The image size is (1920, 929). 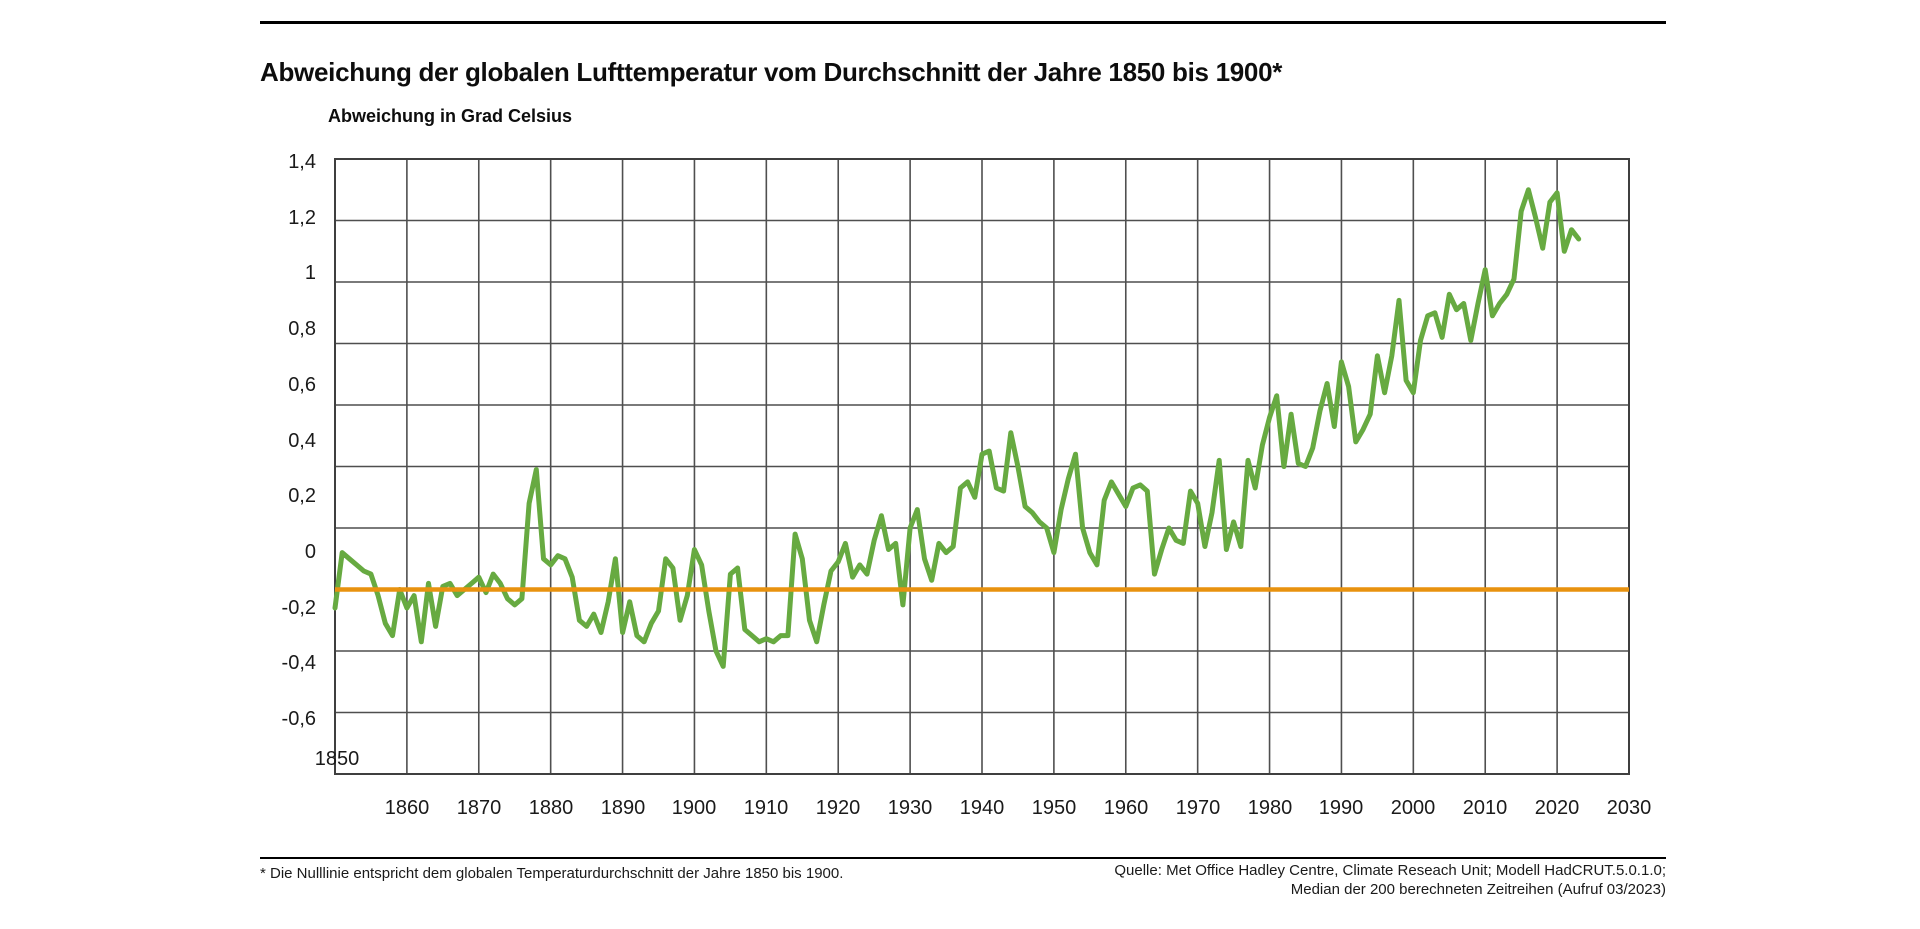 I want to click on x-tick-label: 2000, so click(x=1413, y=808).